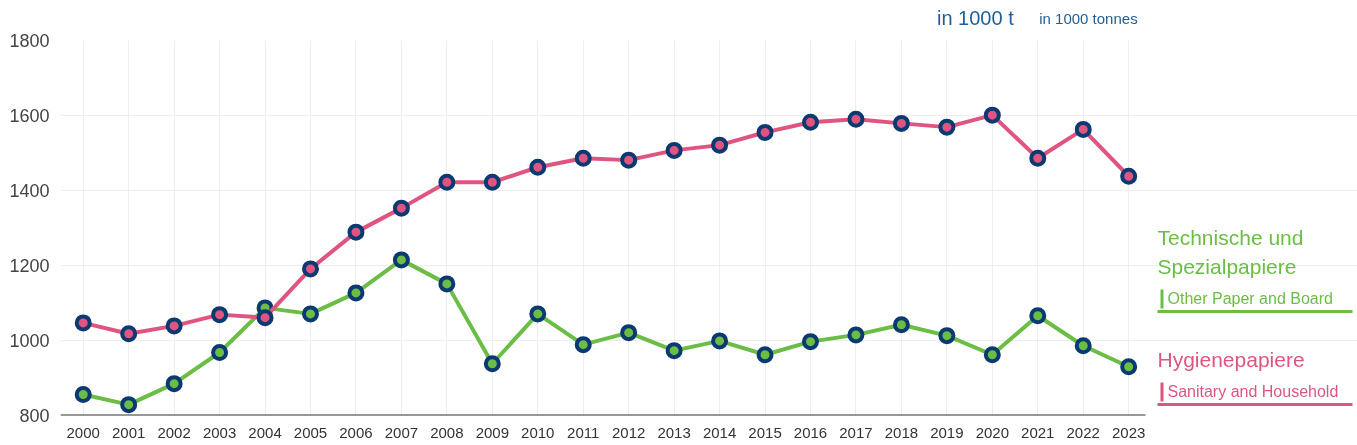 The image size is (1357, 445). I want to click on x-tick-label: 2020, so click(992, 432).